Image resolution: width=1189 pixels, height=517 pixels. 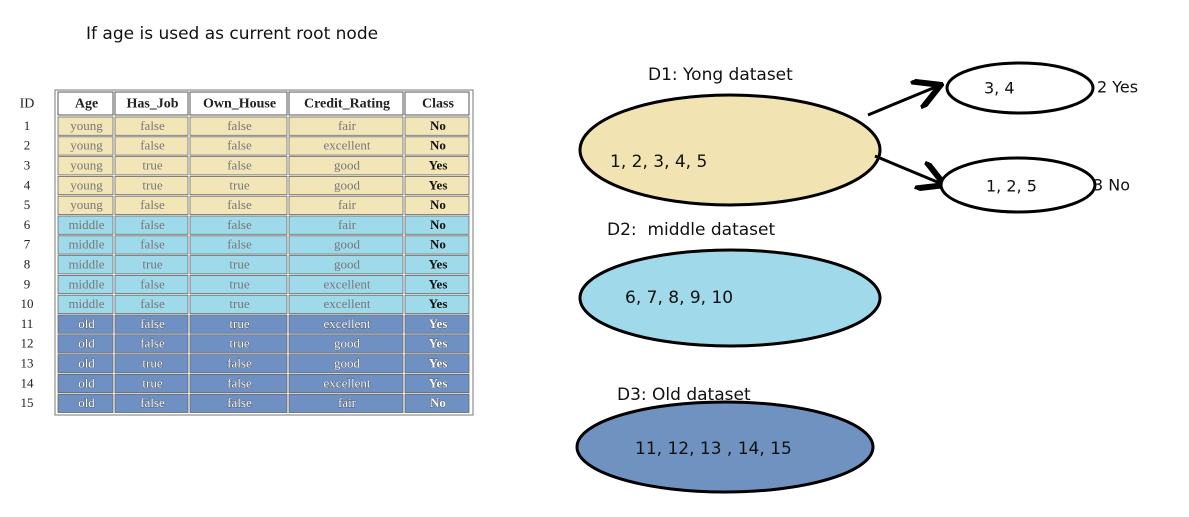 What do you see at coordinates (347, 402) in the screenshot?
I see `cell-text: fair` at bounding box center [347, 402].